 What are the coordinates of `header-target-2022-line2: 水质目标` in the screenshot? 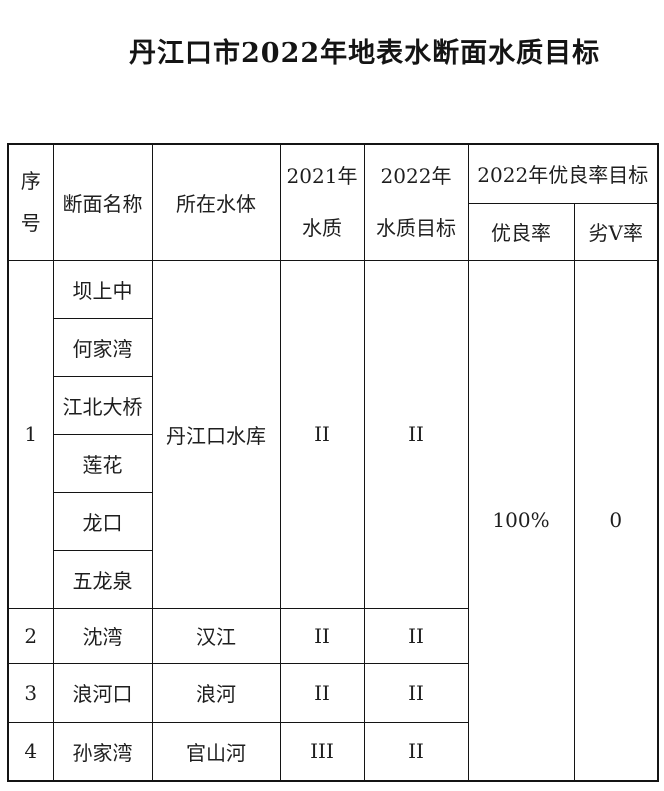 It's located at (416, 228).